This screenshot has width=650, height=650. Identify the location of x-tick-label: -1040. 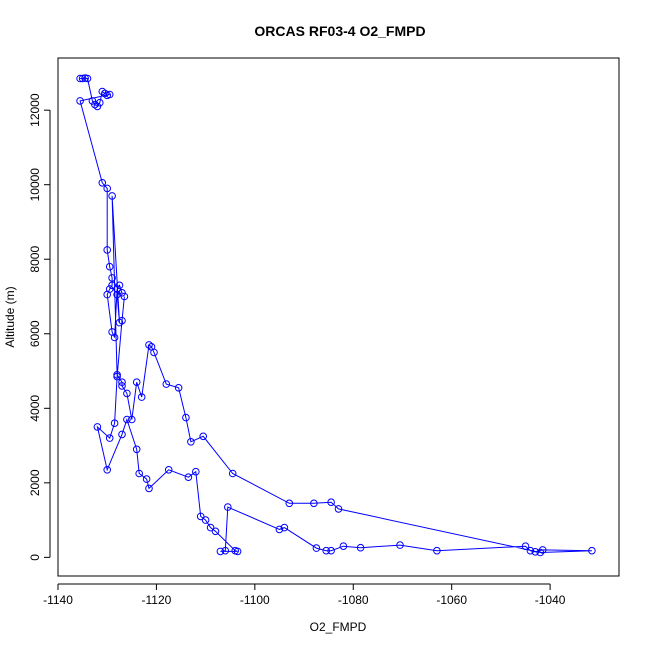
(550, 600).